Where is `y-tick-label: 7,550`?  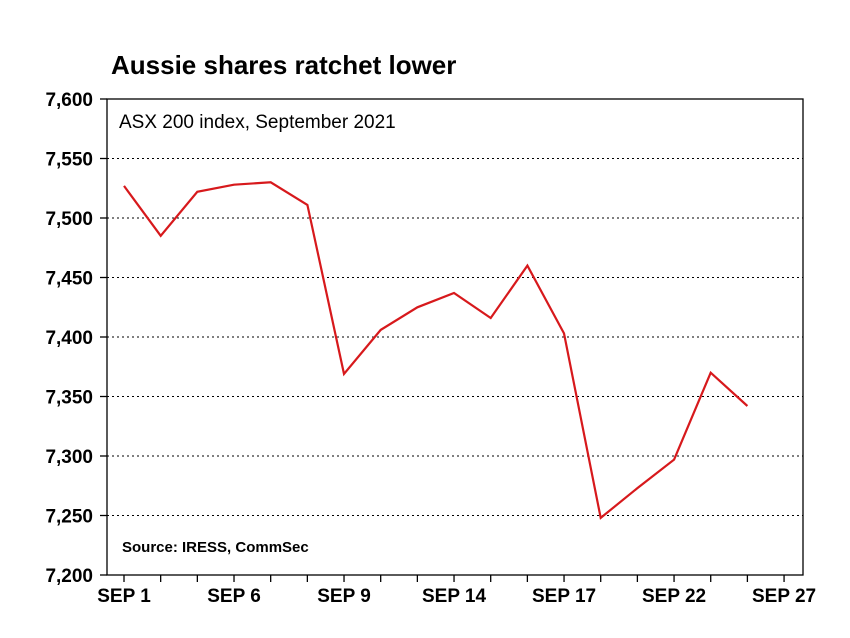
y-tick-label: 7,550 is located at coordinates (69, 160).